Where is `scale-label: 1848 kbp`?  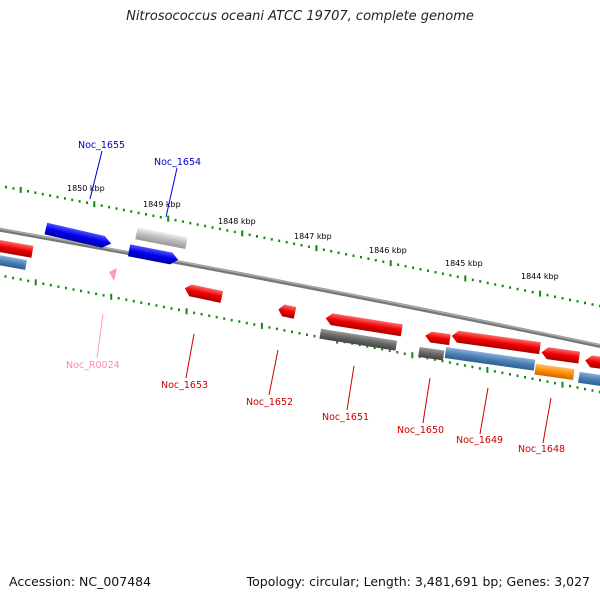 scale-label: 1848 kbp is located at coordinates (237, 221).